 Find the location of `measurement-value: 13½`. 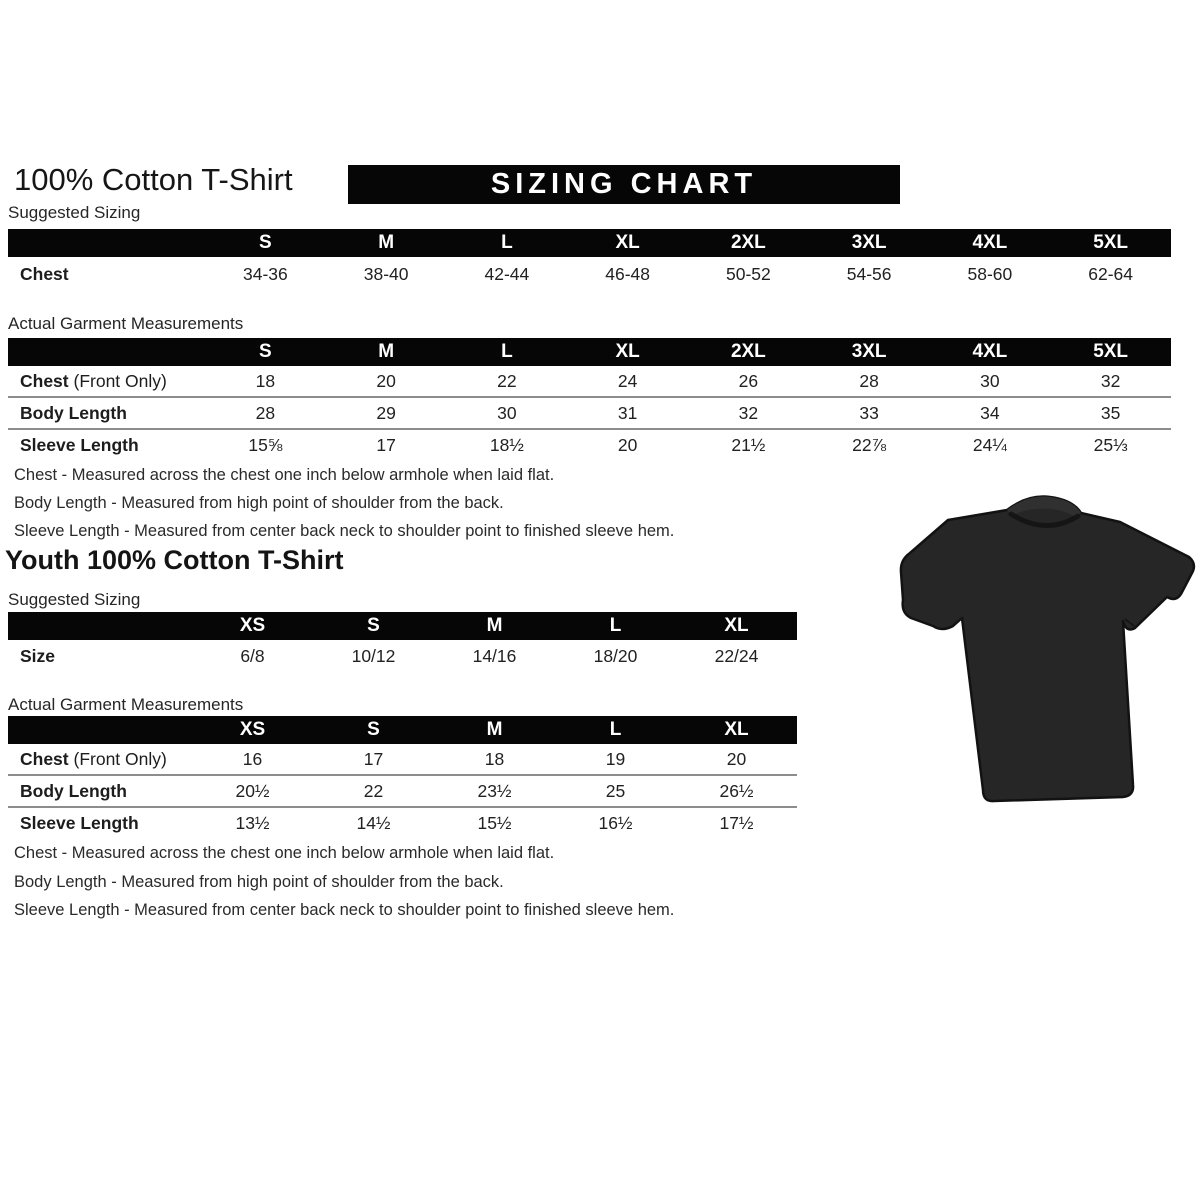

measurement-value: 13½ is located at coordinates (252, 822).